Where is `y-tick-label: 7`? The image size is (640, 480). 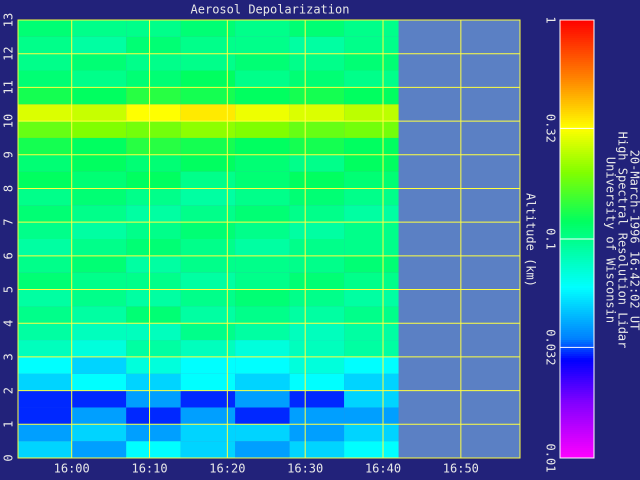
y-tick-label: 7 is located at coordinates (9, 222).